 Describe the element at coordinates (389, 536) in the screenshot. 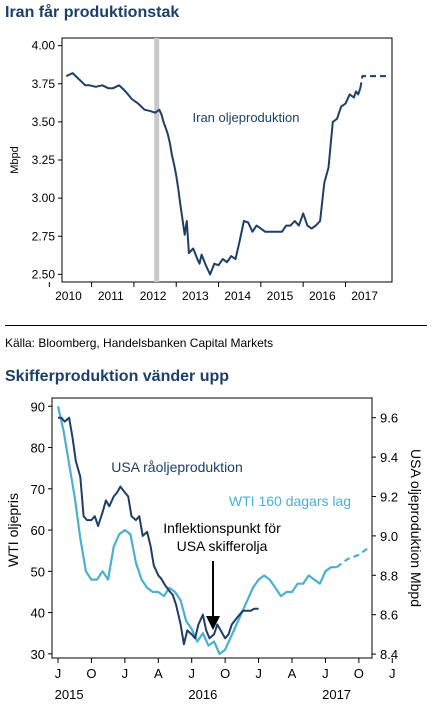

I see `chart2-ytick-right-label: 9.0` at that location.